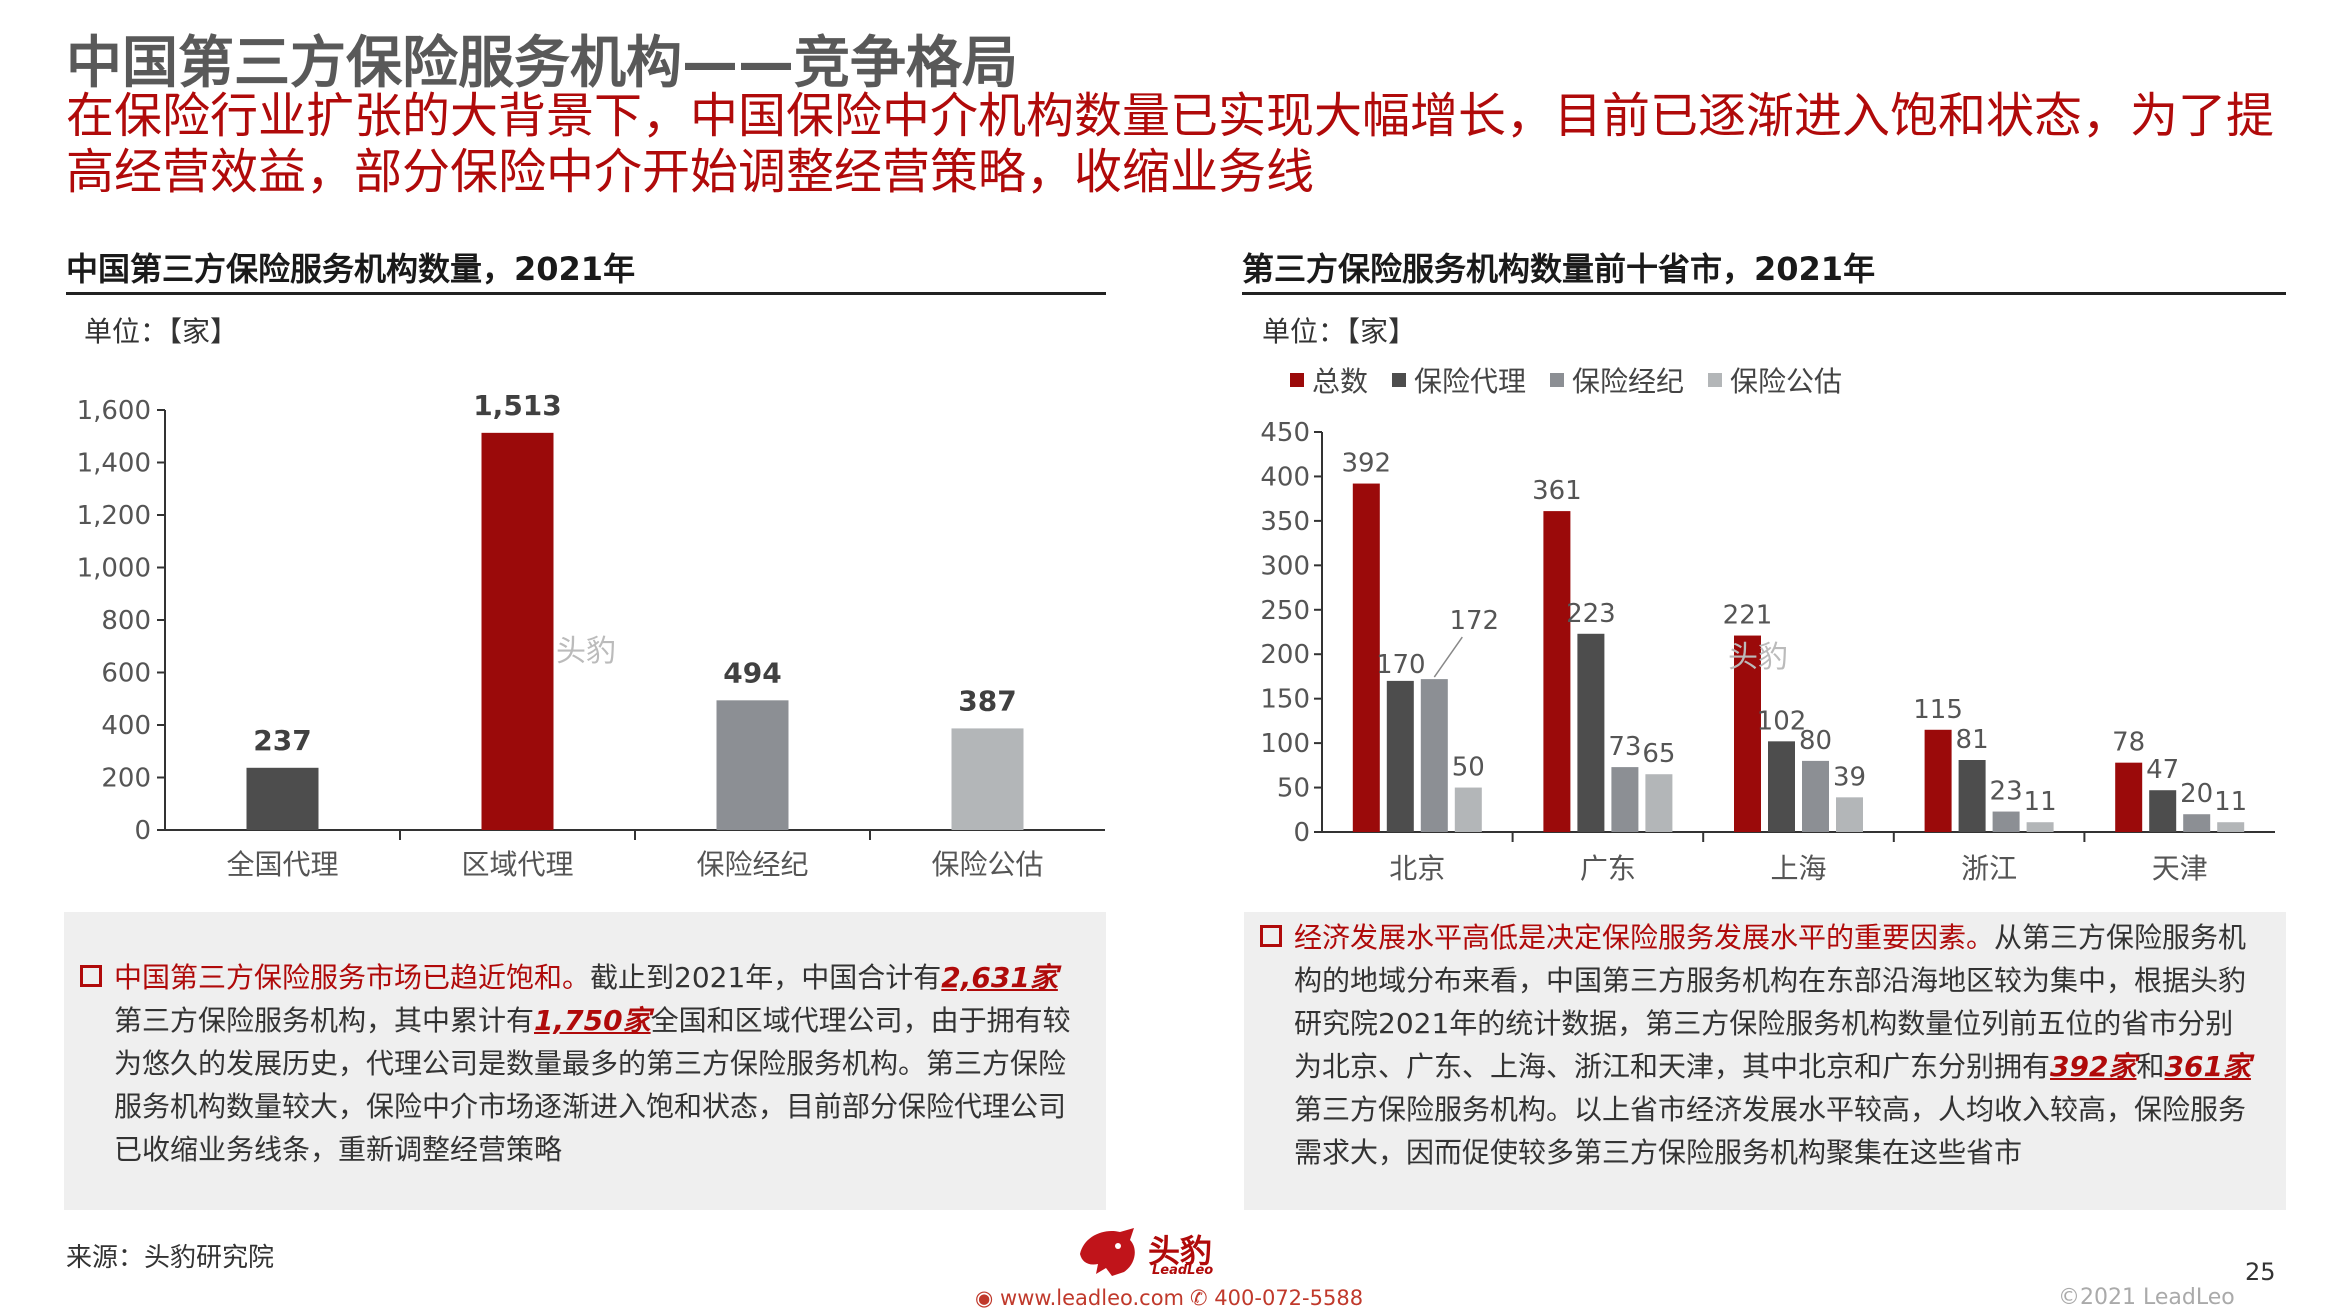  What do you see at coordinates (352, 977) in the screenshot?
I see `left-desc-lead: 中国第三方保险服务市场已趋近饱和。` at bounding box center [352, 977].